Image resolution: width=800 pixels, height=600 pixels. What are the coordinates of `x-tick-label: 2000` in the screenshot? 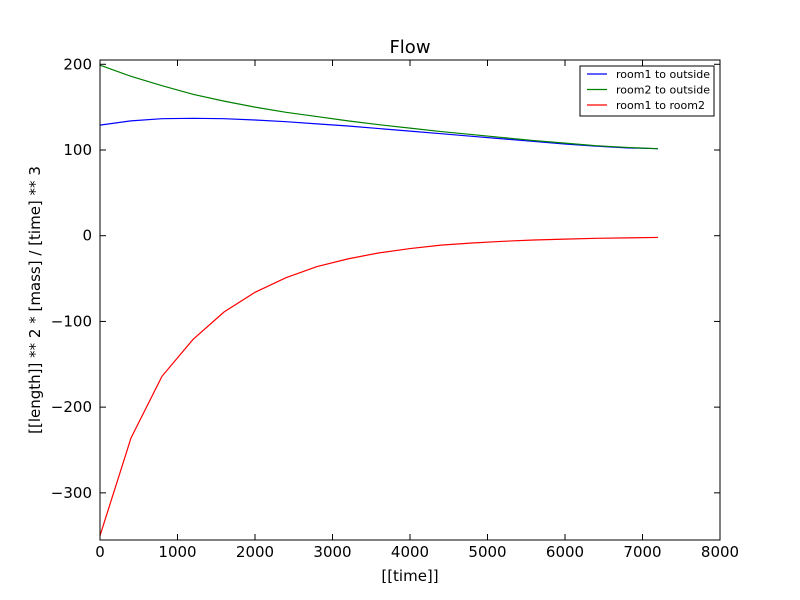 It's located at (255, 552).